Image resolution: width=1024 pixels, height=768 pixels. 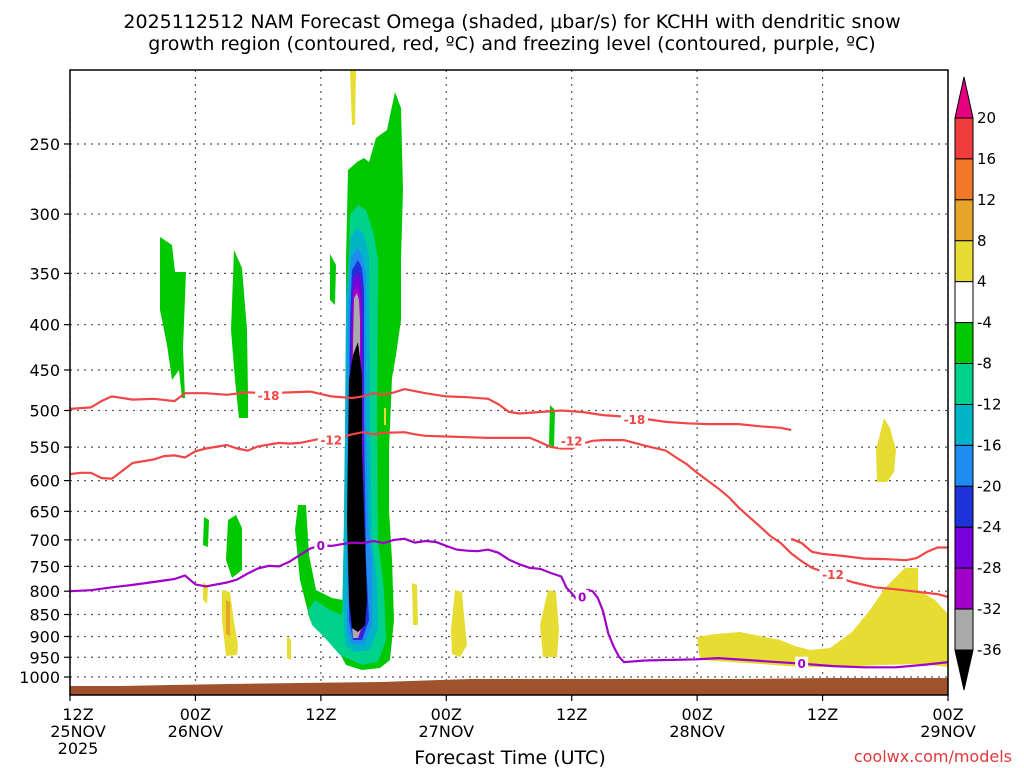 I want to click on contour-label-minus18-1: -18, so click(x=635, y=420).